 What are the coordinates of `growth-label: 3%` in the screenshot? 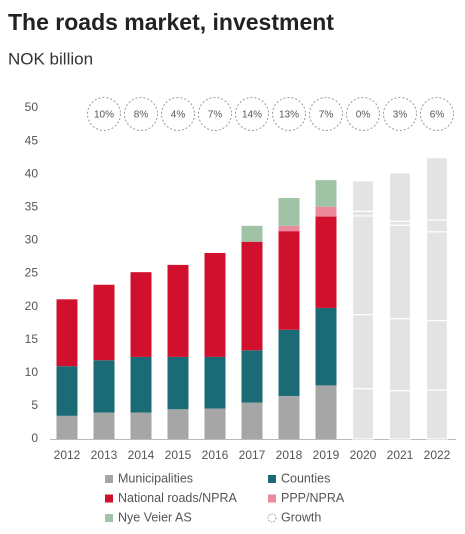 It's located at (400, 115).